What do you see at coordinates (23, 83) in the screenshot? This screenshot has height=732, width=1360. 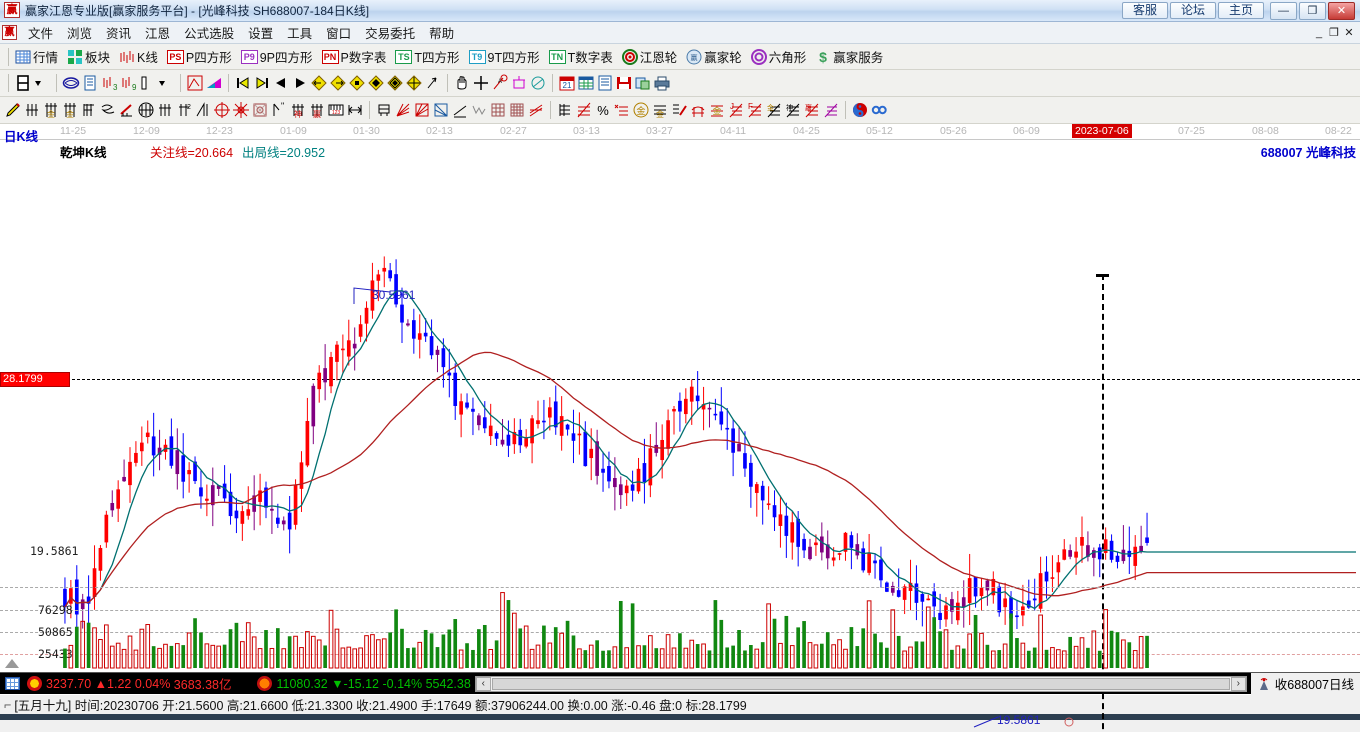 I see `day-period-icon` at bounding box center [23, 83].